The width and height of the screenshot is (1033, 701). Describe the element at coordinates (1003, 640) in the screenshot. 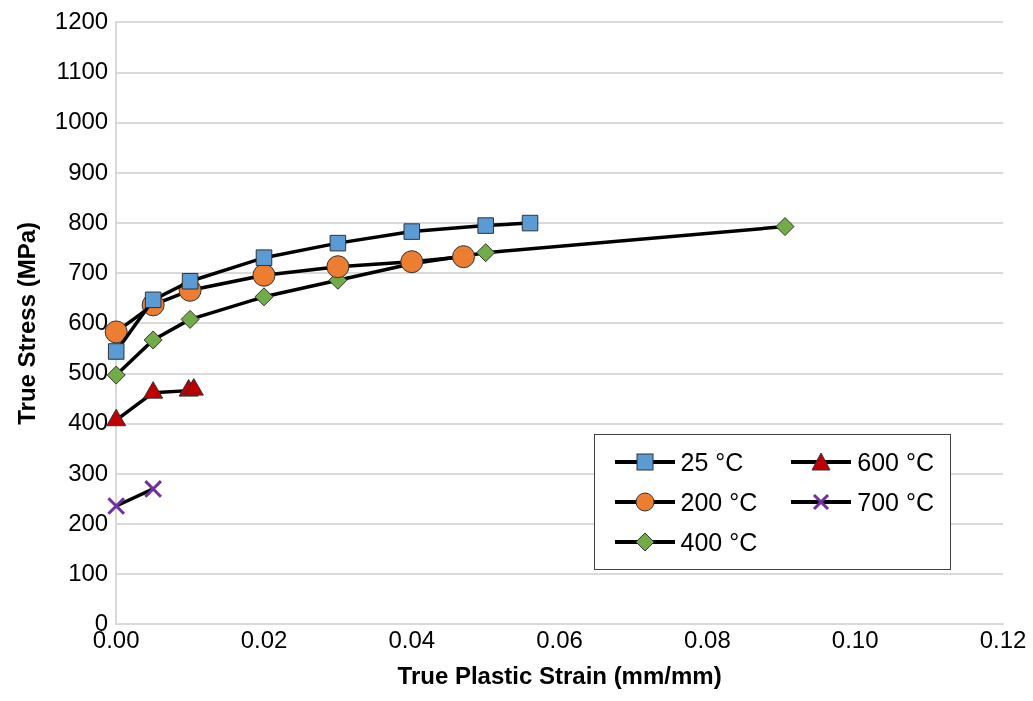

I see `x-tick-label: 0.12` at that location.